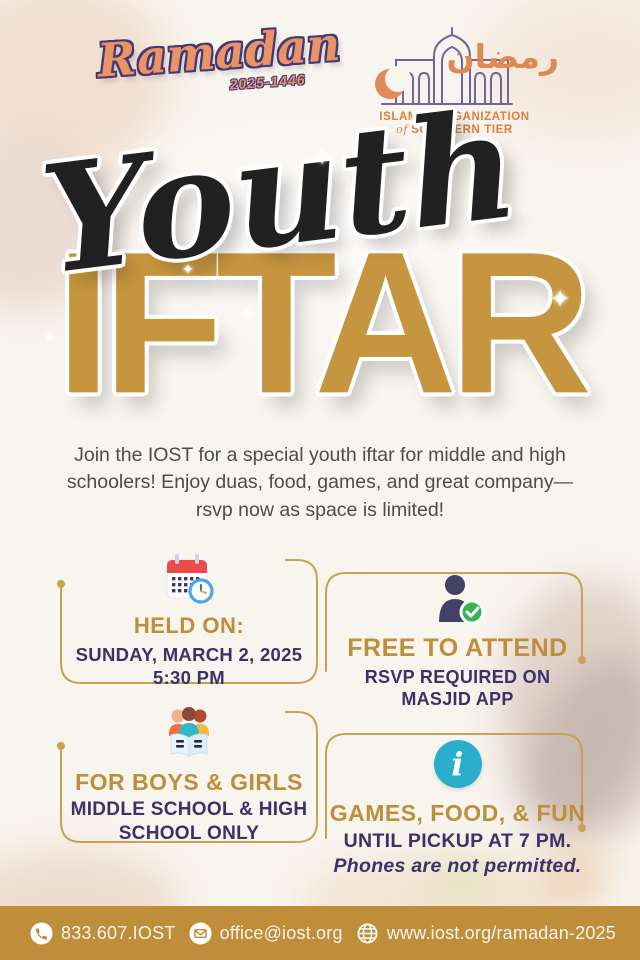 The height and width of the screenshot is (960, 640). I want to click on footer-phone-text: 833.607.IOST, so click(118, 932).